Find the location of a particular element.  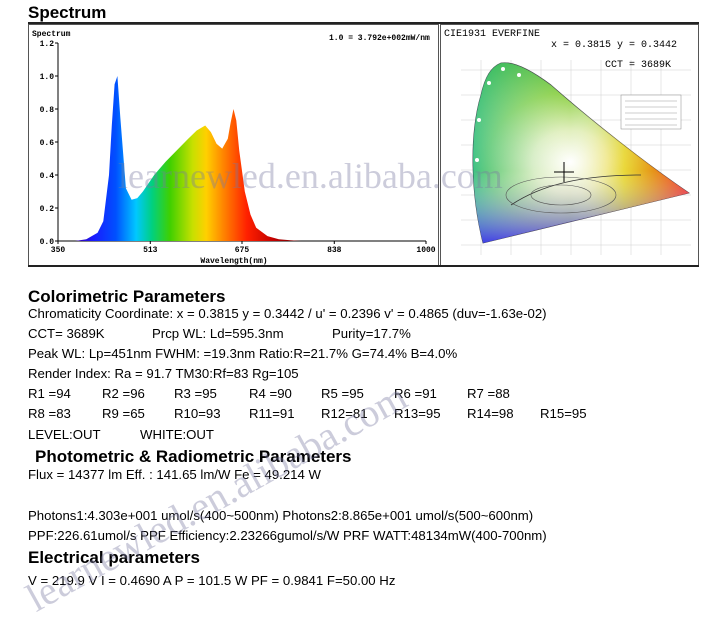

spectrum-xtick-label: 838 is located at coordinates (334, 250).